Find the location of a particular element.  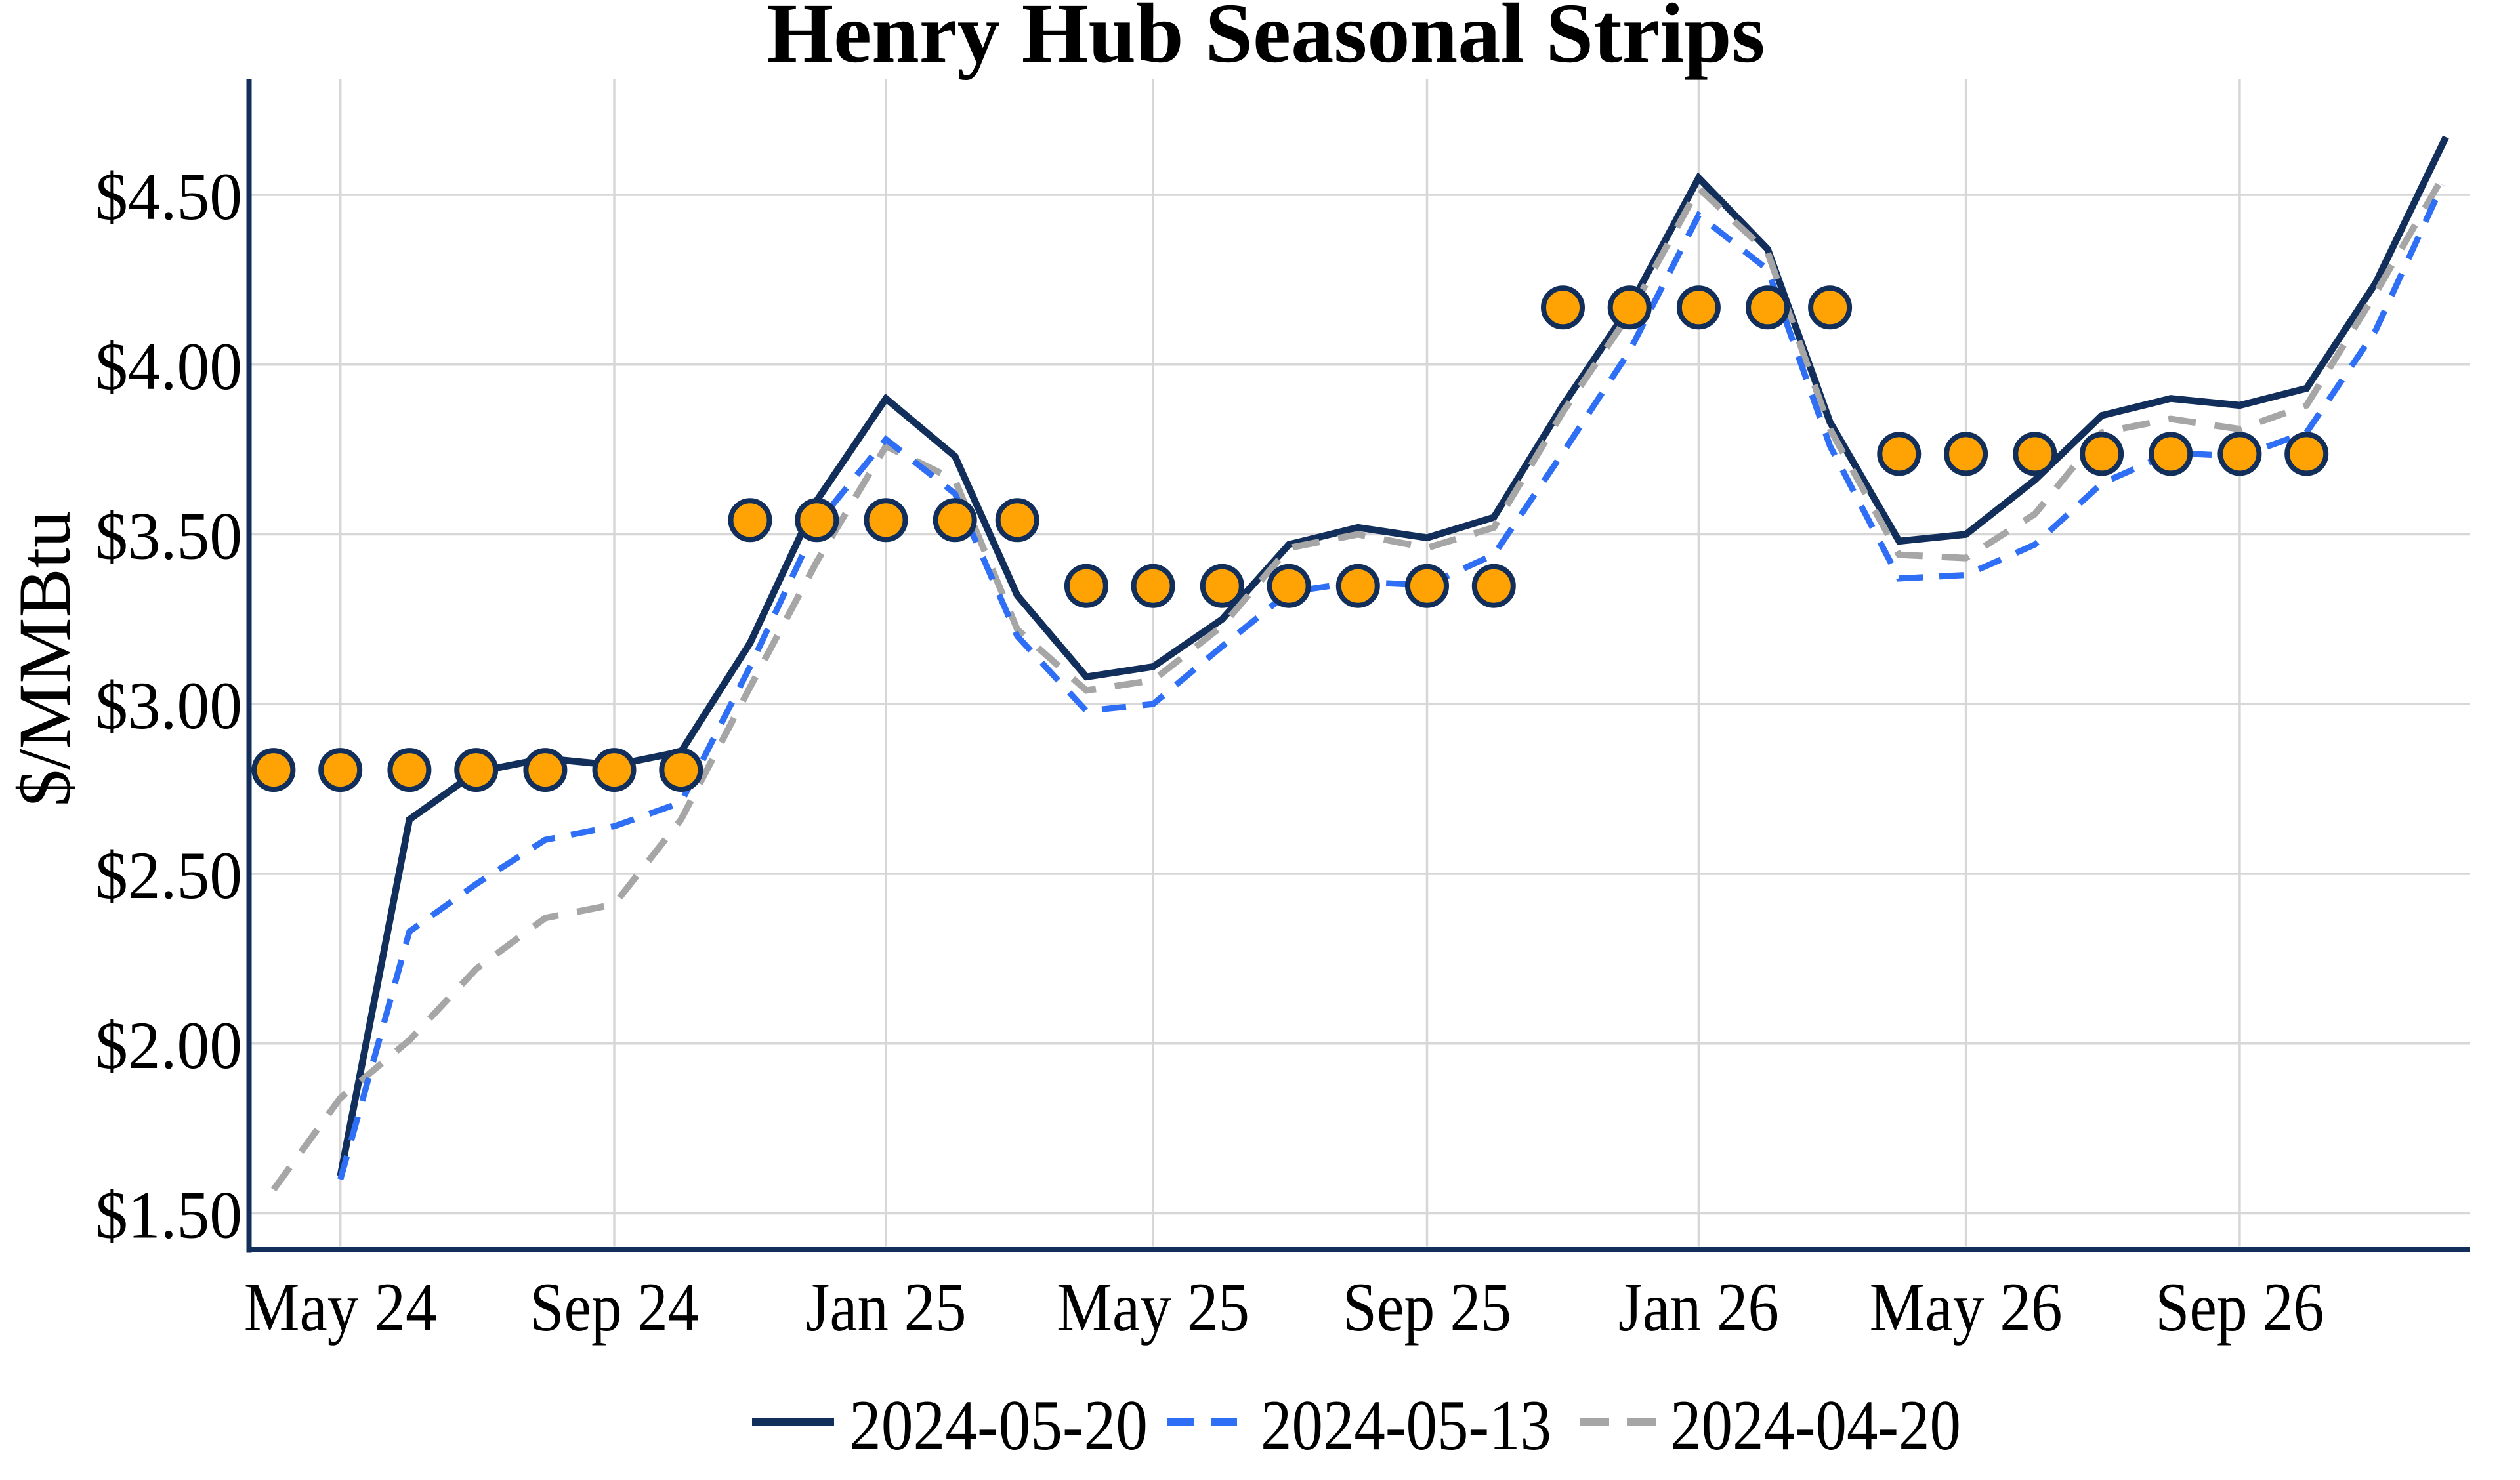

svg-text: $2.50 is located at coordinates (168, 875).